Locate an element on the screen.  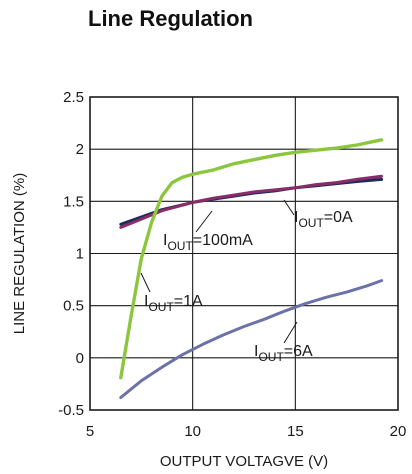
x-tick-label: 5 is located at coordinates (90, 431).